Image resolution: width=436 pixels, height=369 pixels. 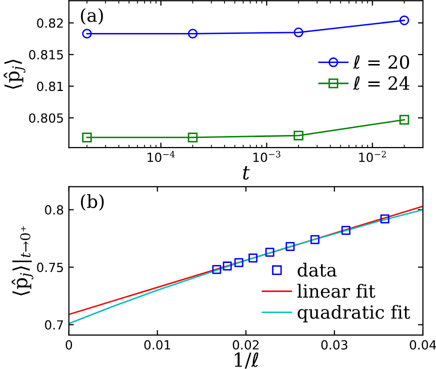 I want to click on x-axis-title: 1/ℓ, so click(x=246, y=360).